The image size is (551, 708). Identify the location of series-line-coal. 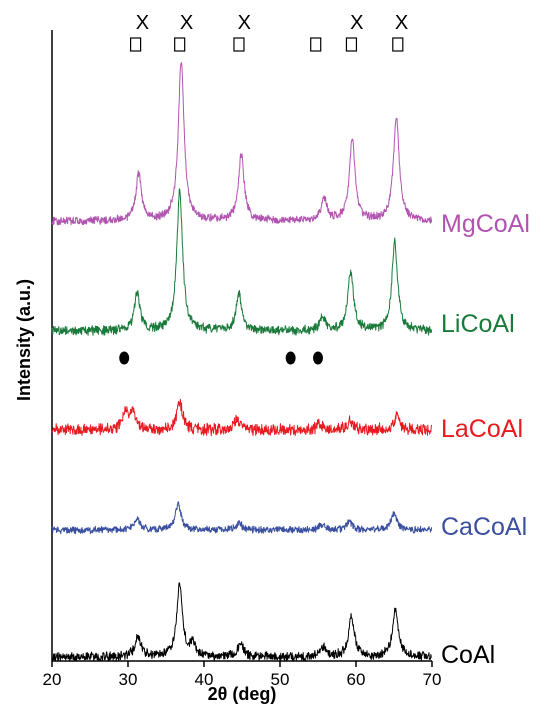
(241, 622).